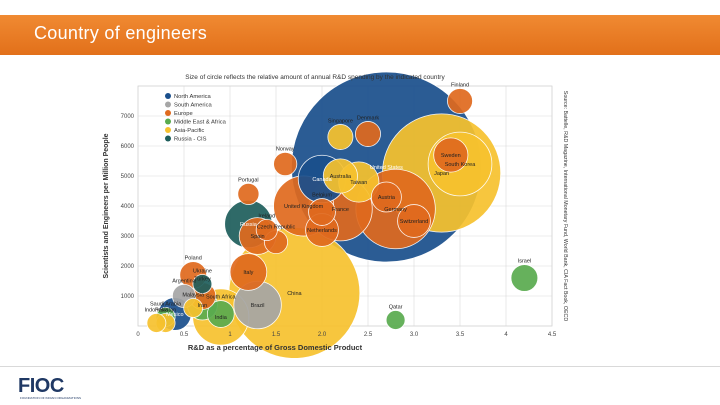 This screenshot has height=405, width=720. Describe the element at coordinates (193, 308) in the screenshot. I see `bubble-malaysia` at that location.